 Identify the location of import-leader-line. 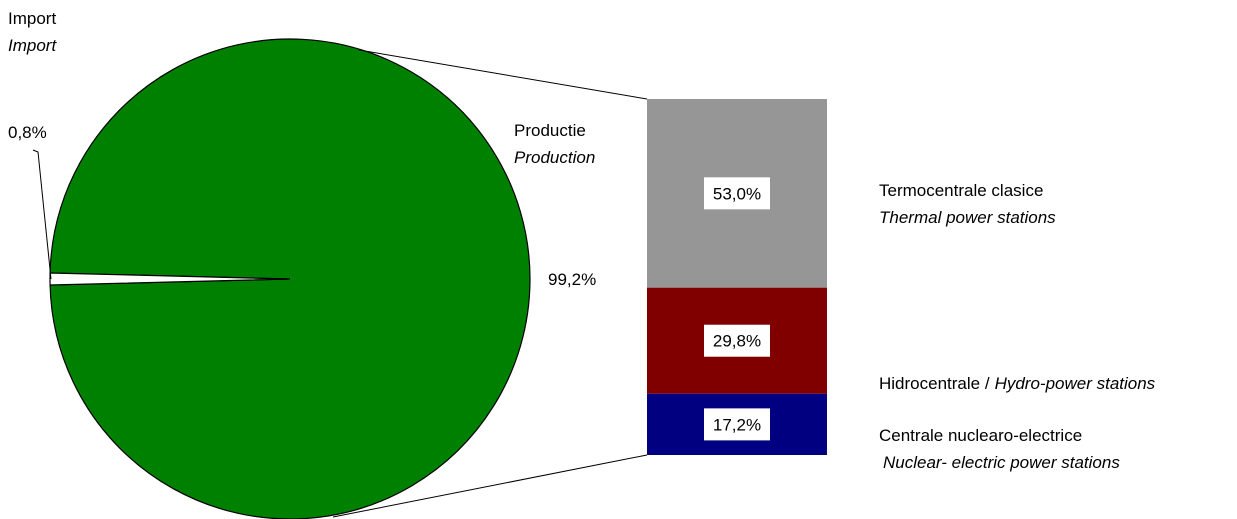
(42, 214).